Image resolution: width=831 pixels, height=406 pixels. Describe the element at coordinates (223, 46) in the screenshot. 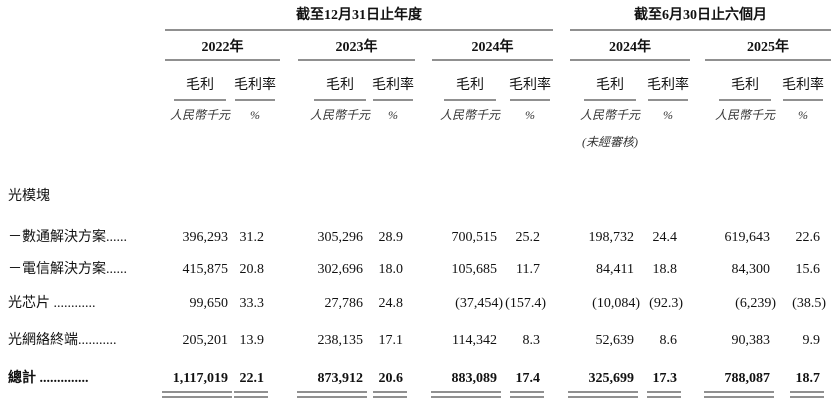

I see `year: 2022年` at that location.